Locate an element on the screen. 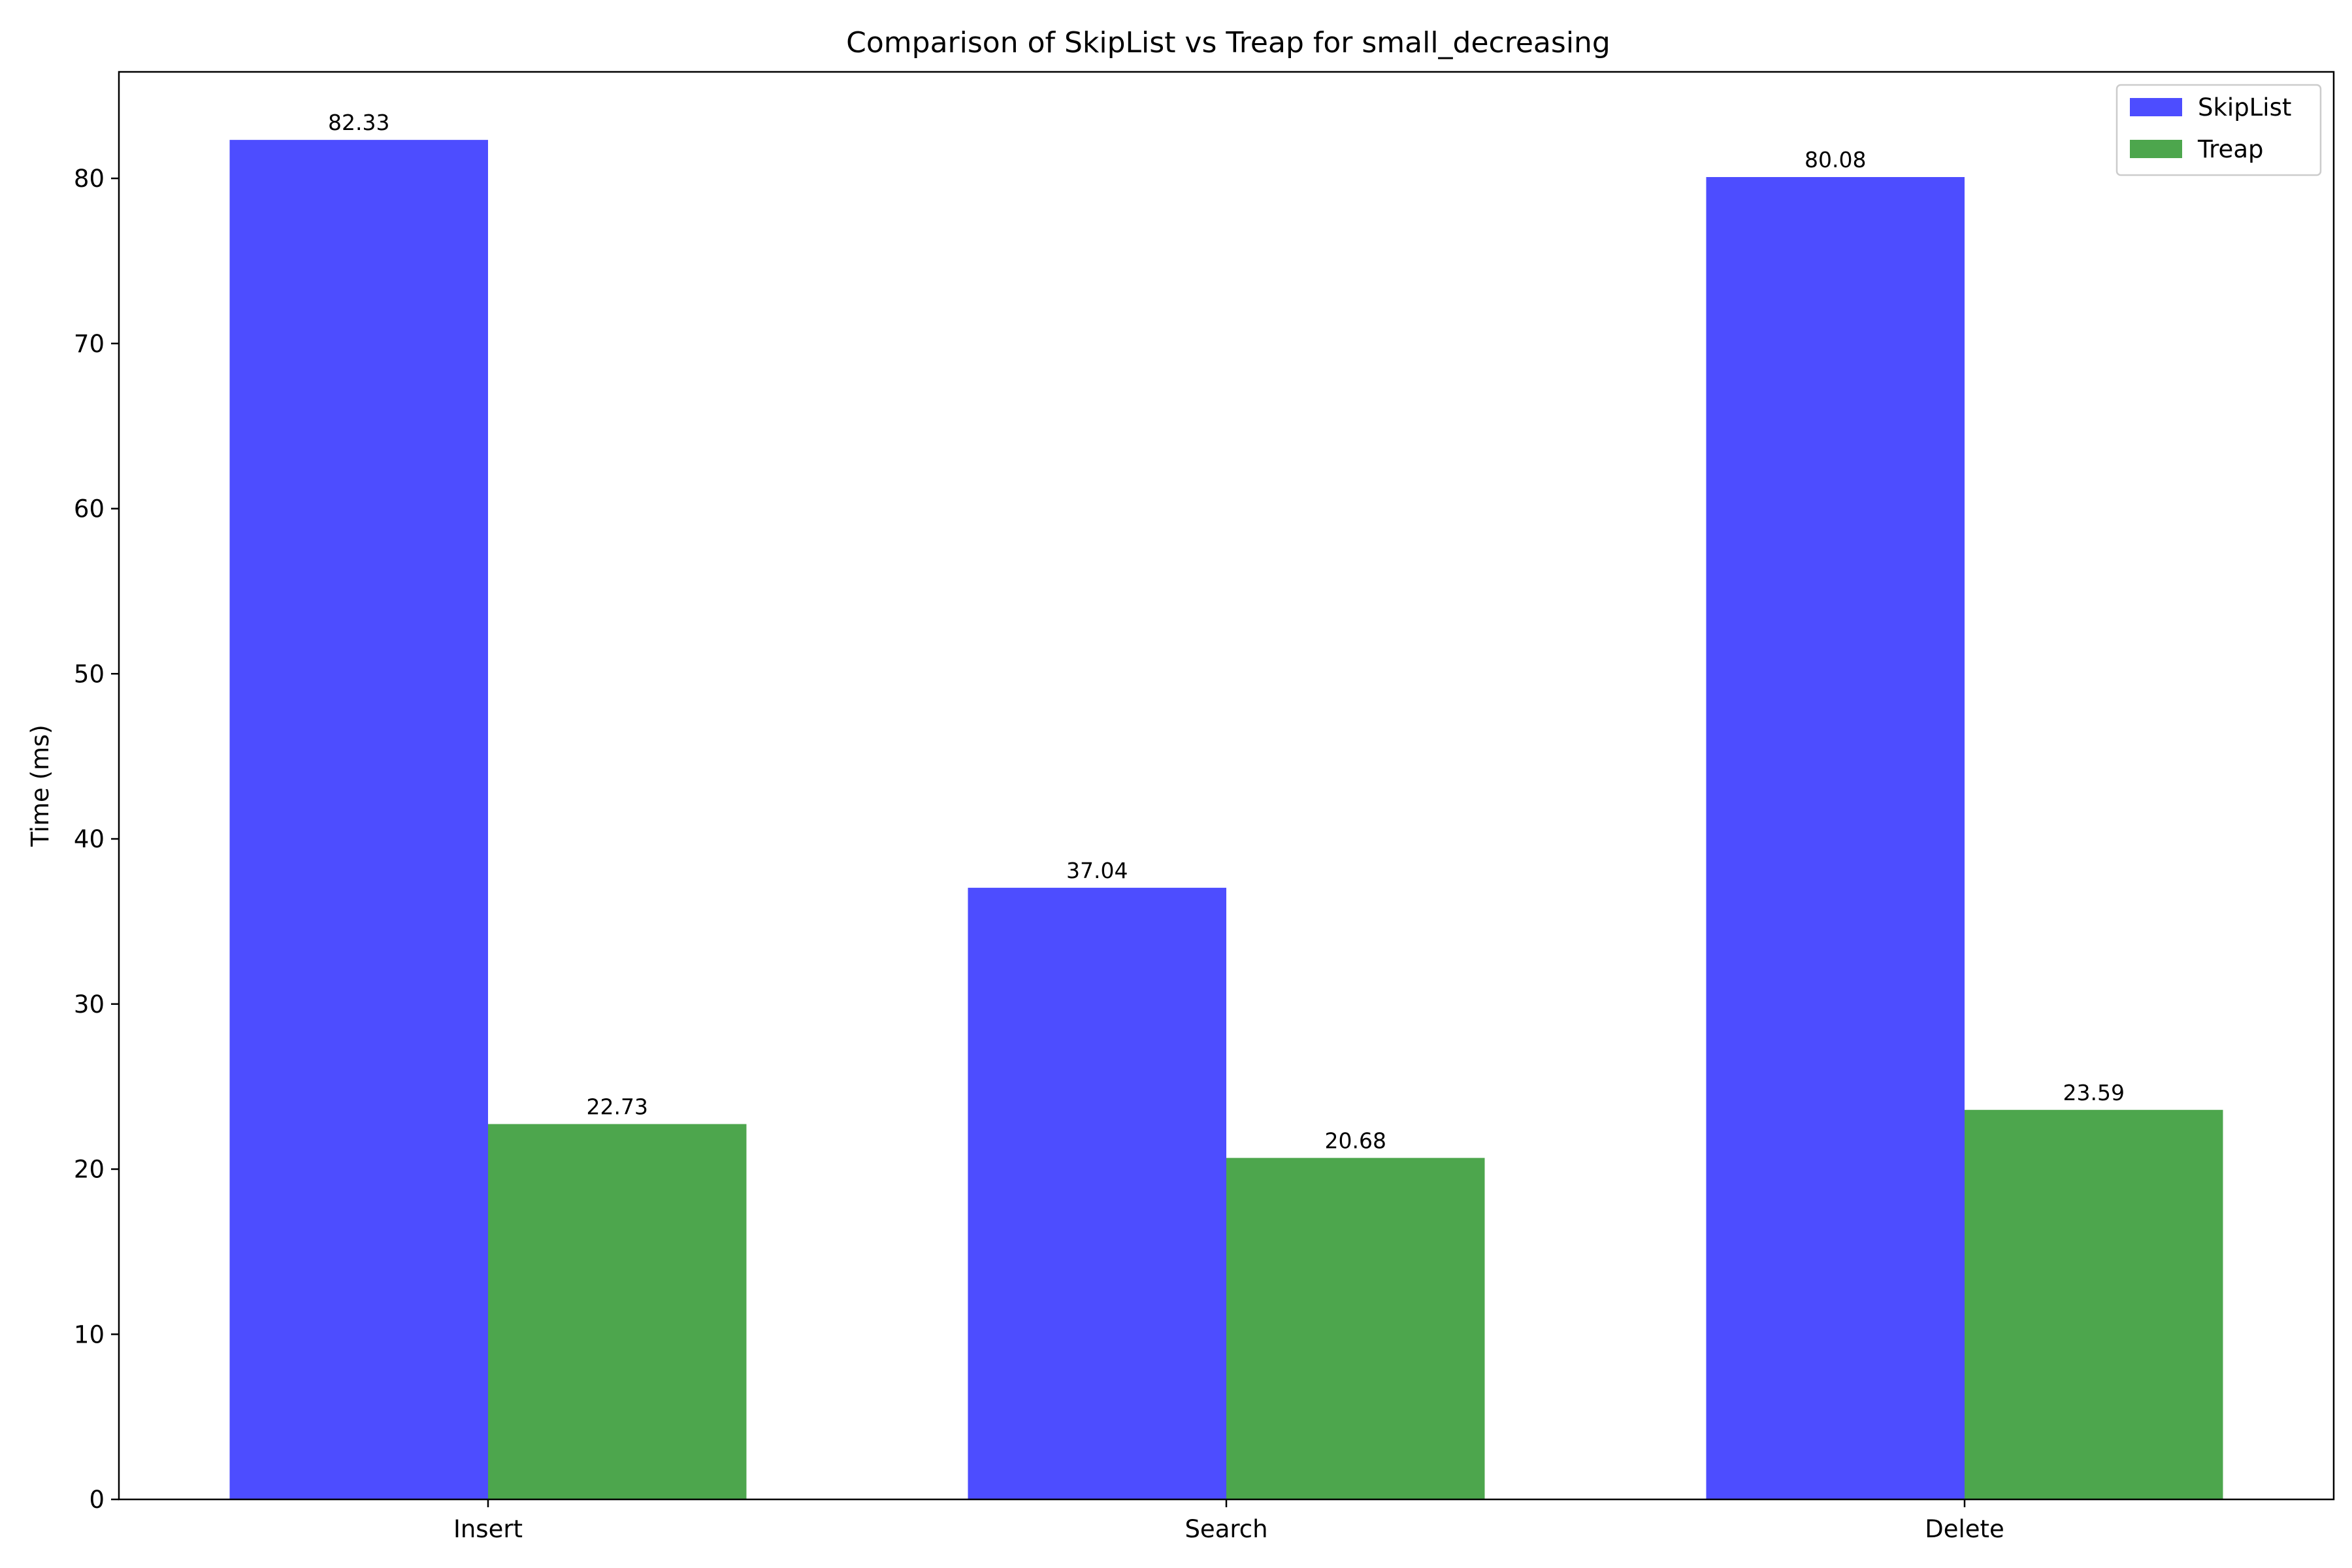 This screenshot has width=2352, height=1568. y-tick-label: 60 is located at coordinates (89, 509).